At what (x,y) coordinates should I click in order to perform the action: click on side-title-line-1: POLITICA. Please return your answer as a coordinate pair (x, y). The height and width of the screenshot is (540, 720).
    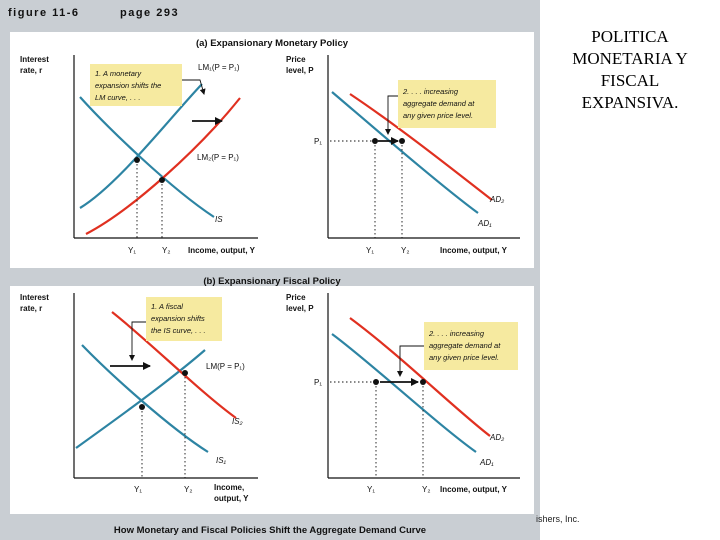
    Looking at the image, I should click on (630, 36).